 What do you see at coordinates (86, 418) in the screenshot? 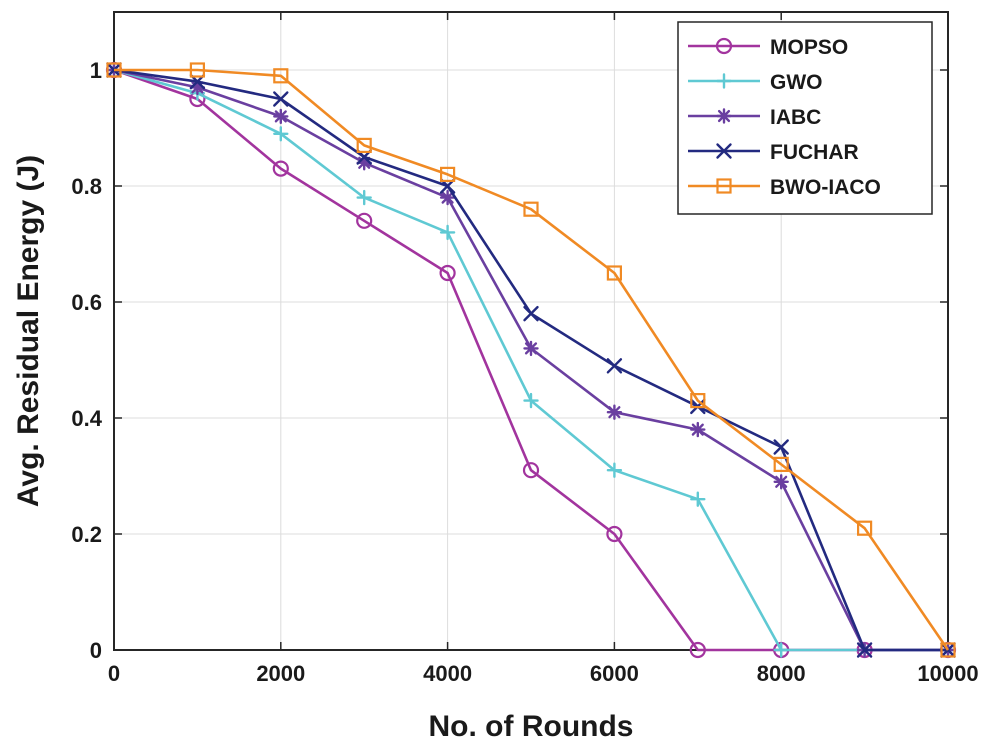
I see `y-tick-label: 0.4` at bounding box center [86, 418].